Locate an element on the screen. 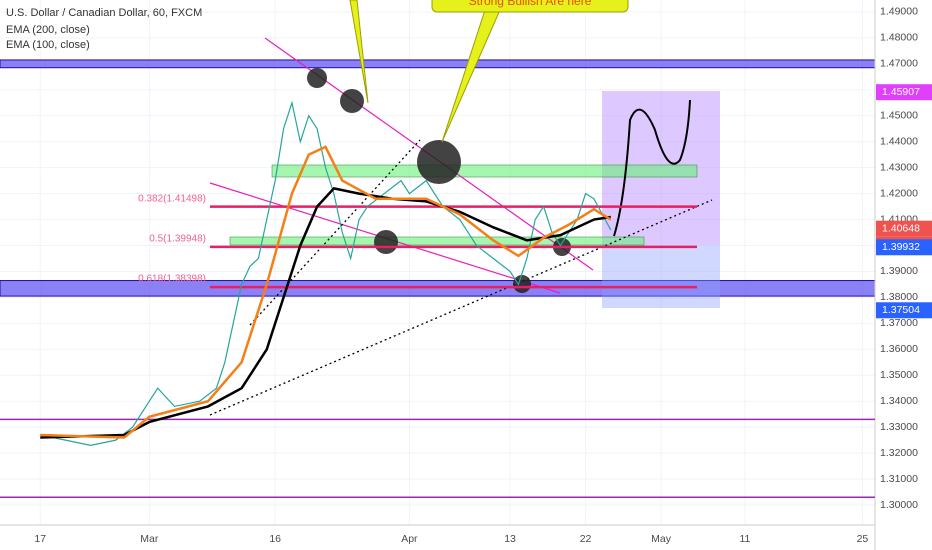 The height and width of the screenshot is (550, 932). fib-label: 0.382(1.41498) is located at coordinates (172, 198).